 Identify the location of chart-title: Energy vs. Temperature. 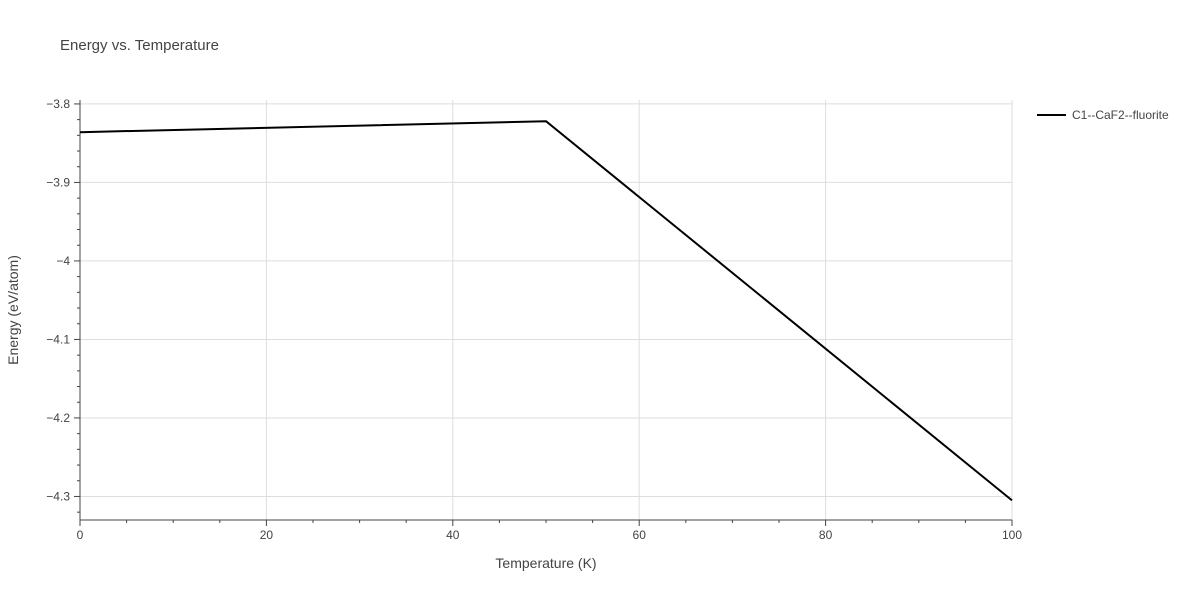
(139, 45).